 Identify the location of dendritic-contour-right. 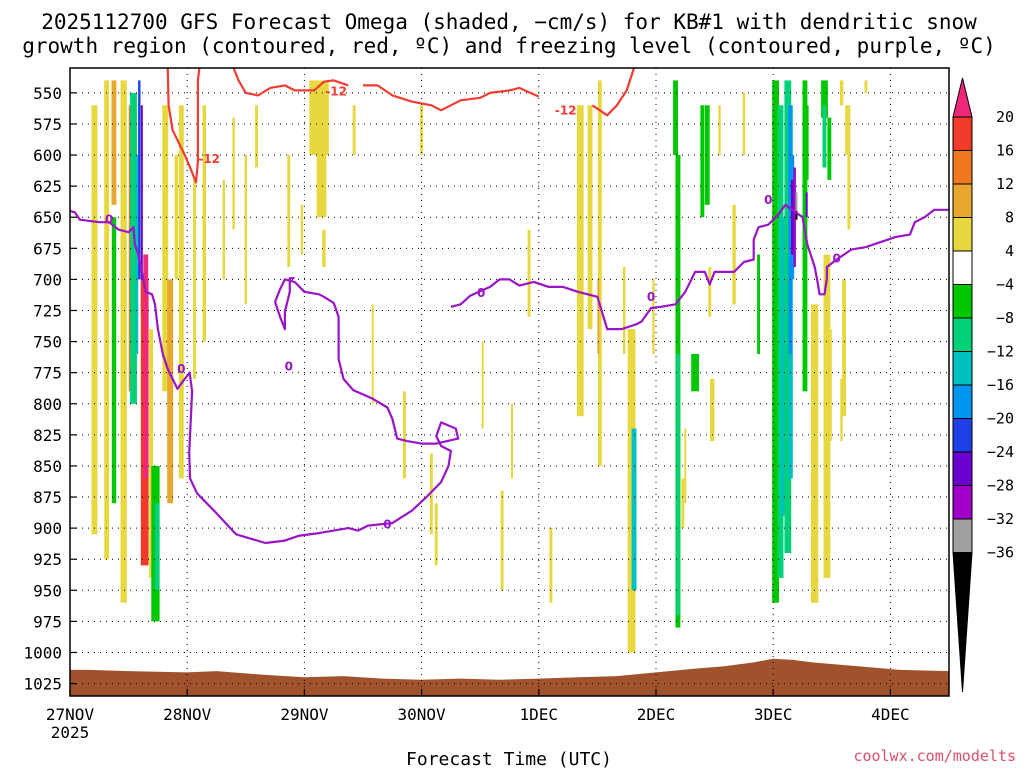
(613, 92).